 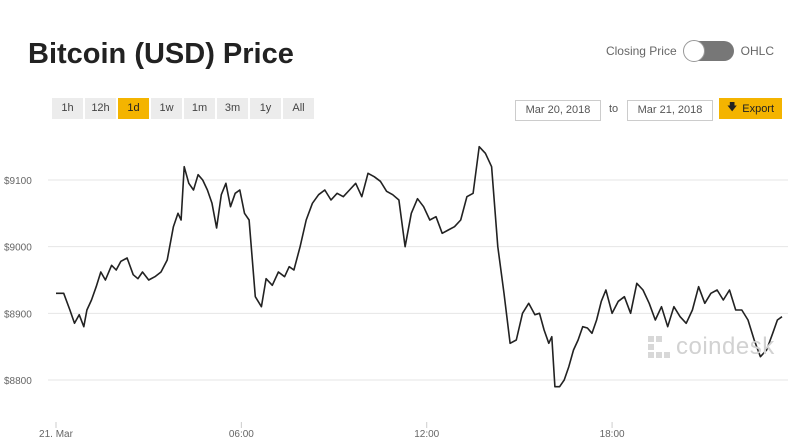 I want to click on range-button-1h: 1h, so click(x=67, y=108).